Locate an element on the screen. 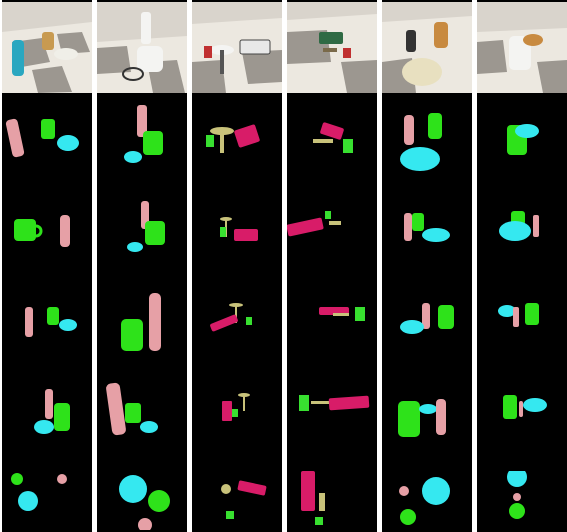  mug-shape is located at coordinates (48, 129).